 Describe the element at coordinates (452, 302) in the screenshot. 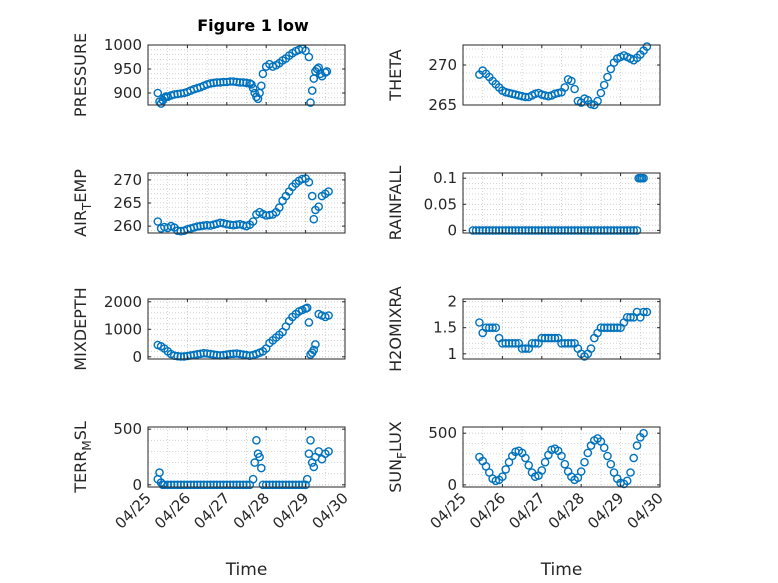

I see `y-tick-label: 2` at that location.